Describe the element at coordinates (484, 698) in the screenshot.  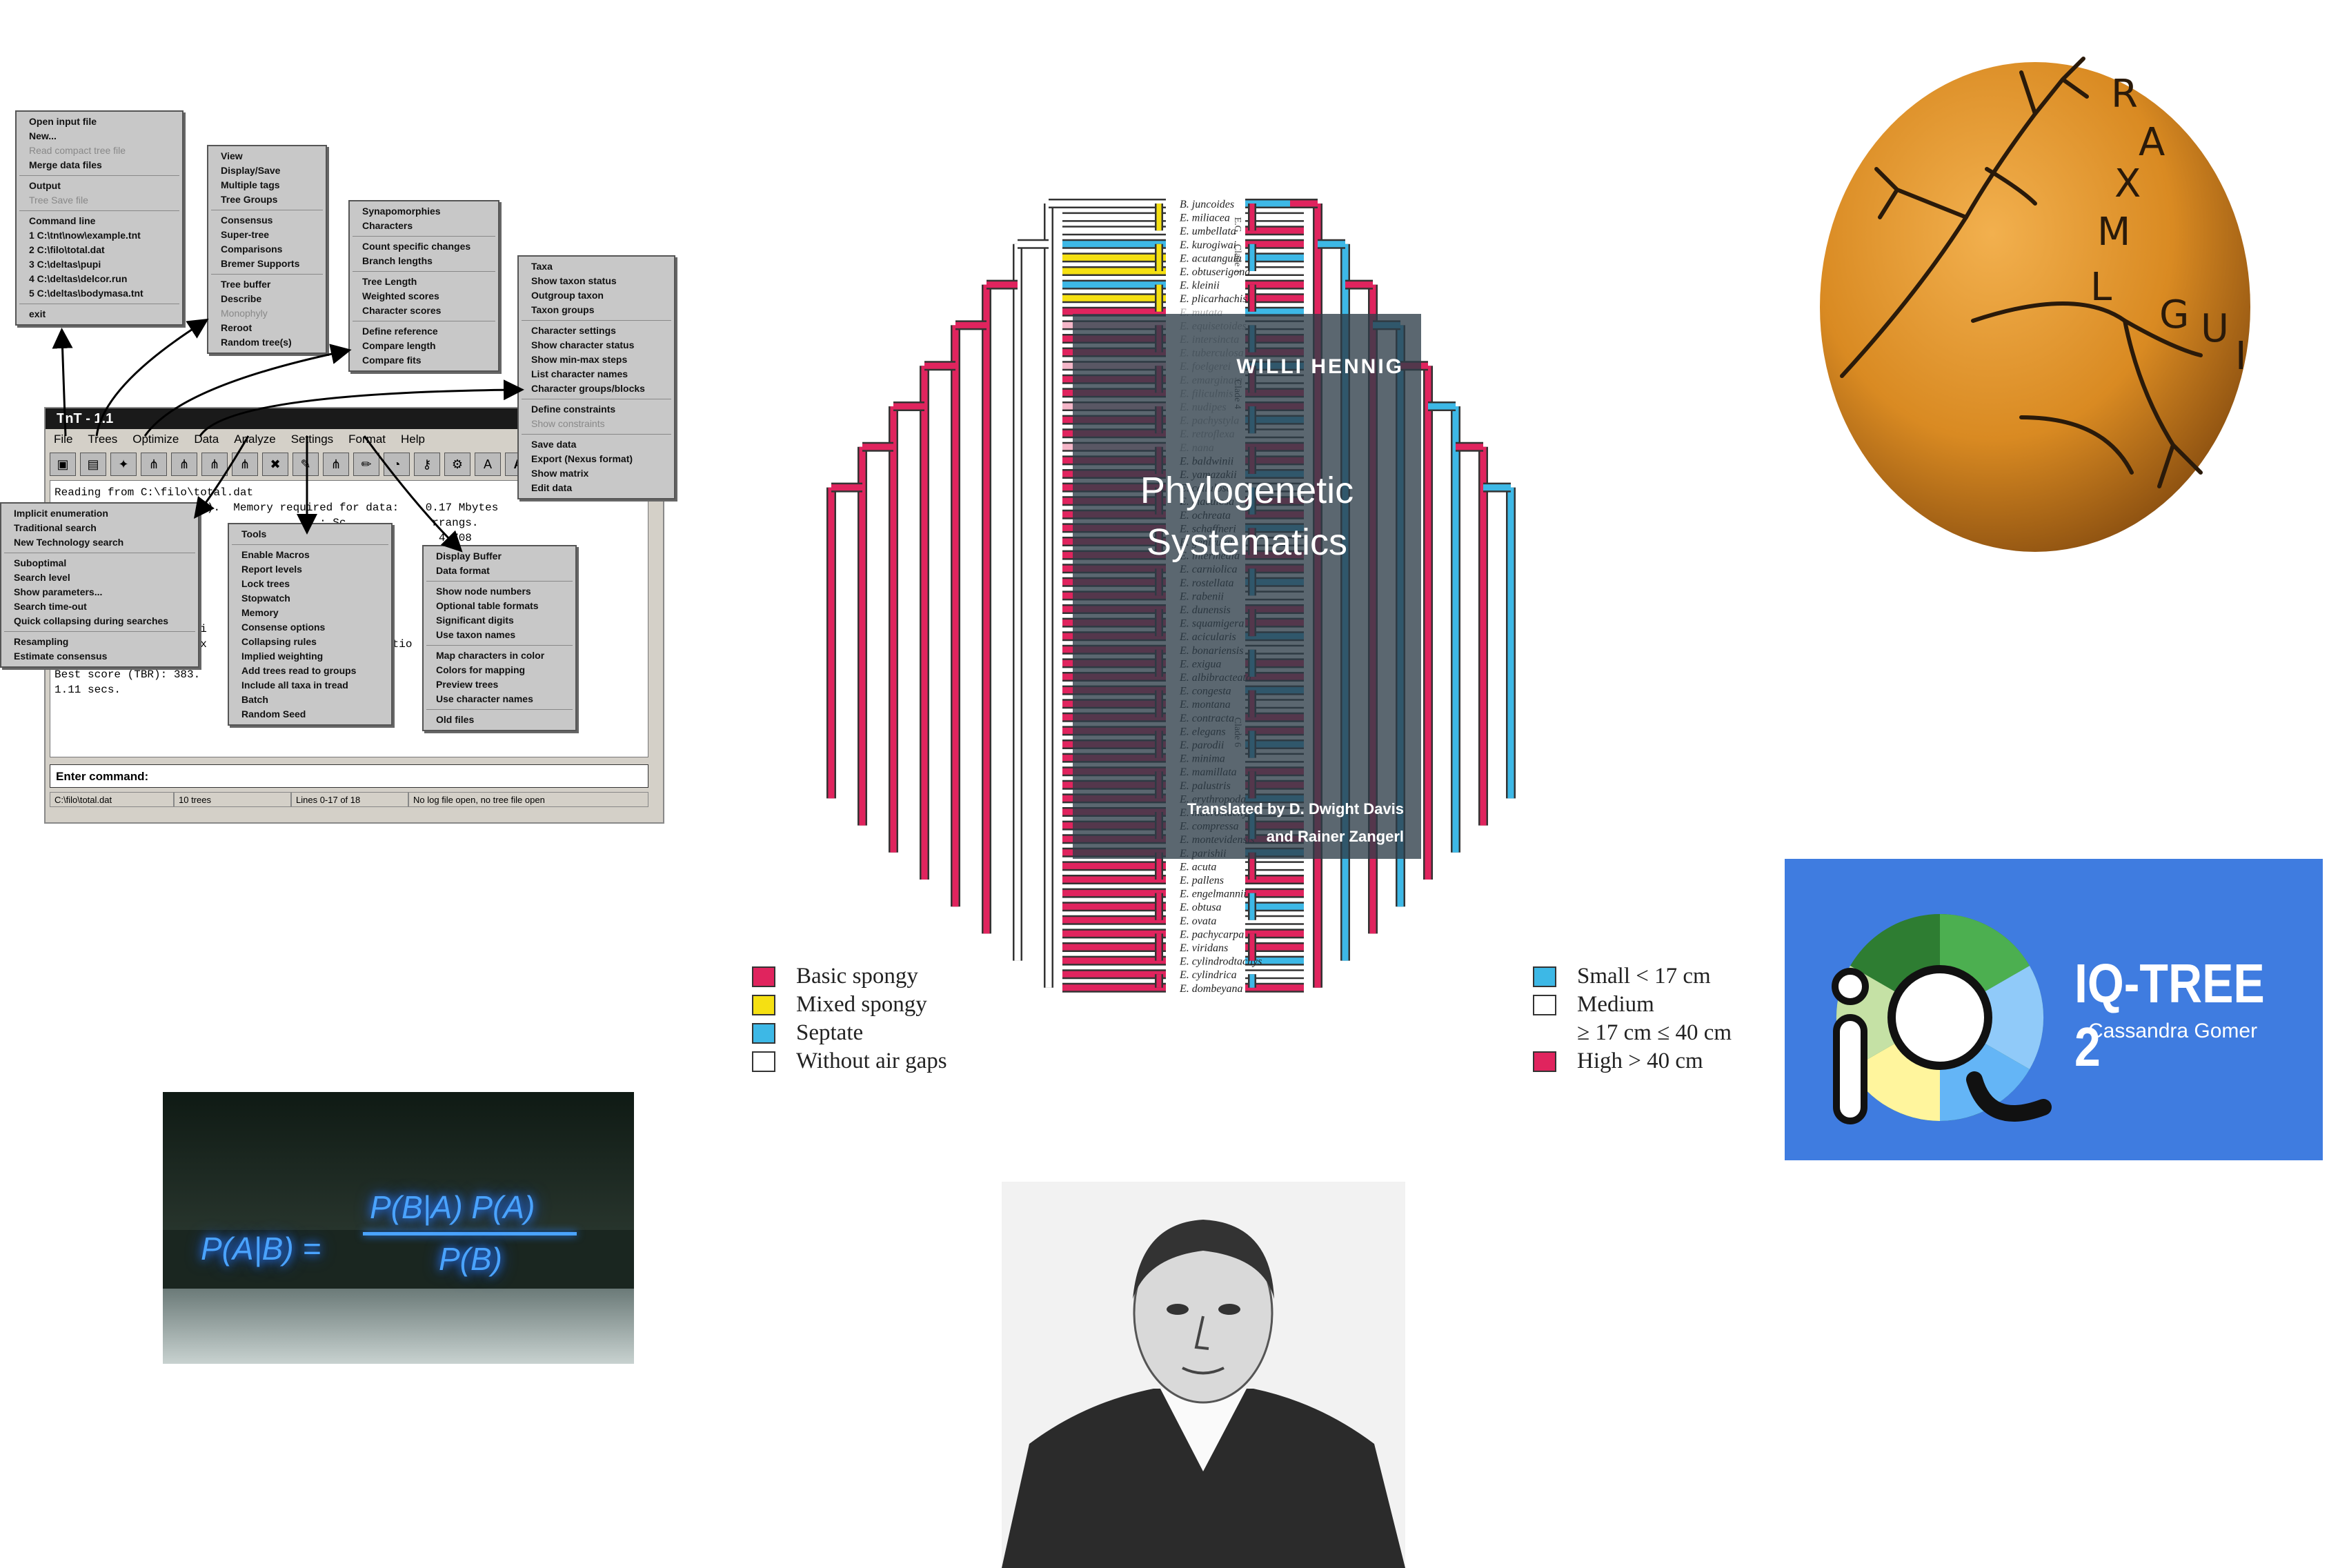
I see `menu-item: Use character names` at that location.